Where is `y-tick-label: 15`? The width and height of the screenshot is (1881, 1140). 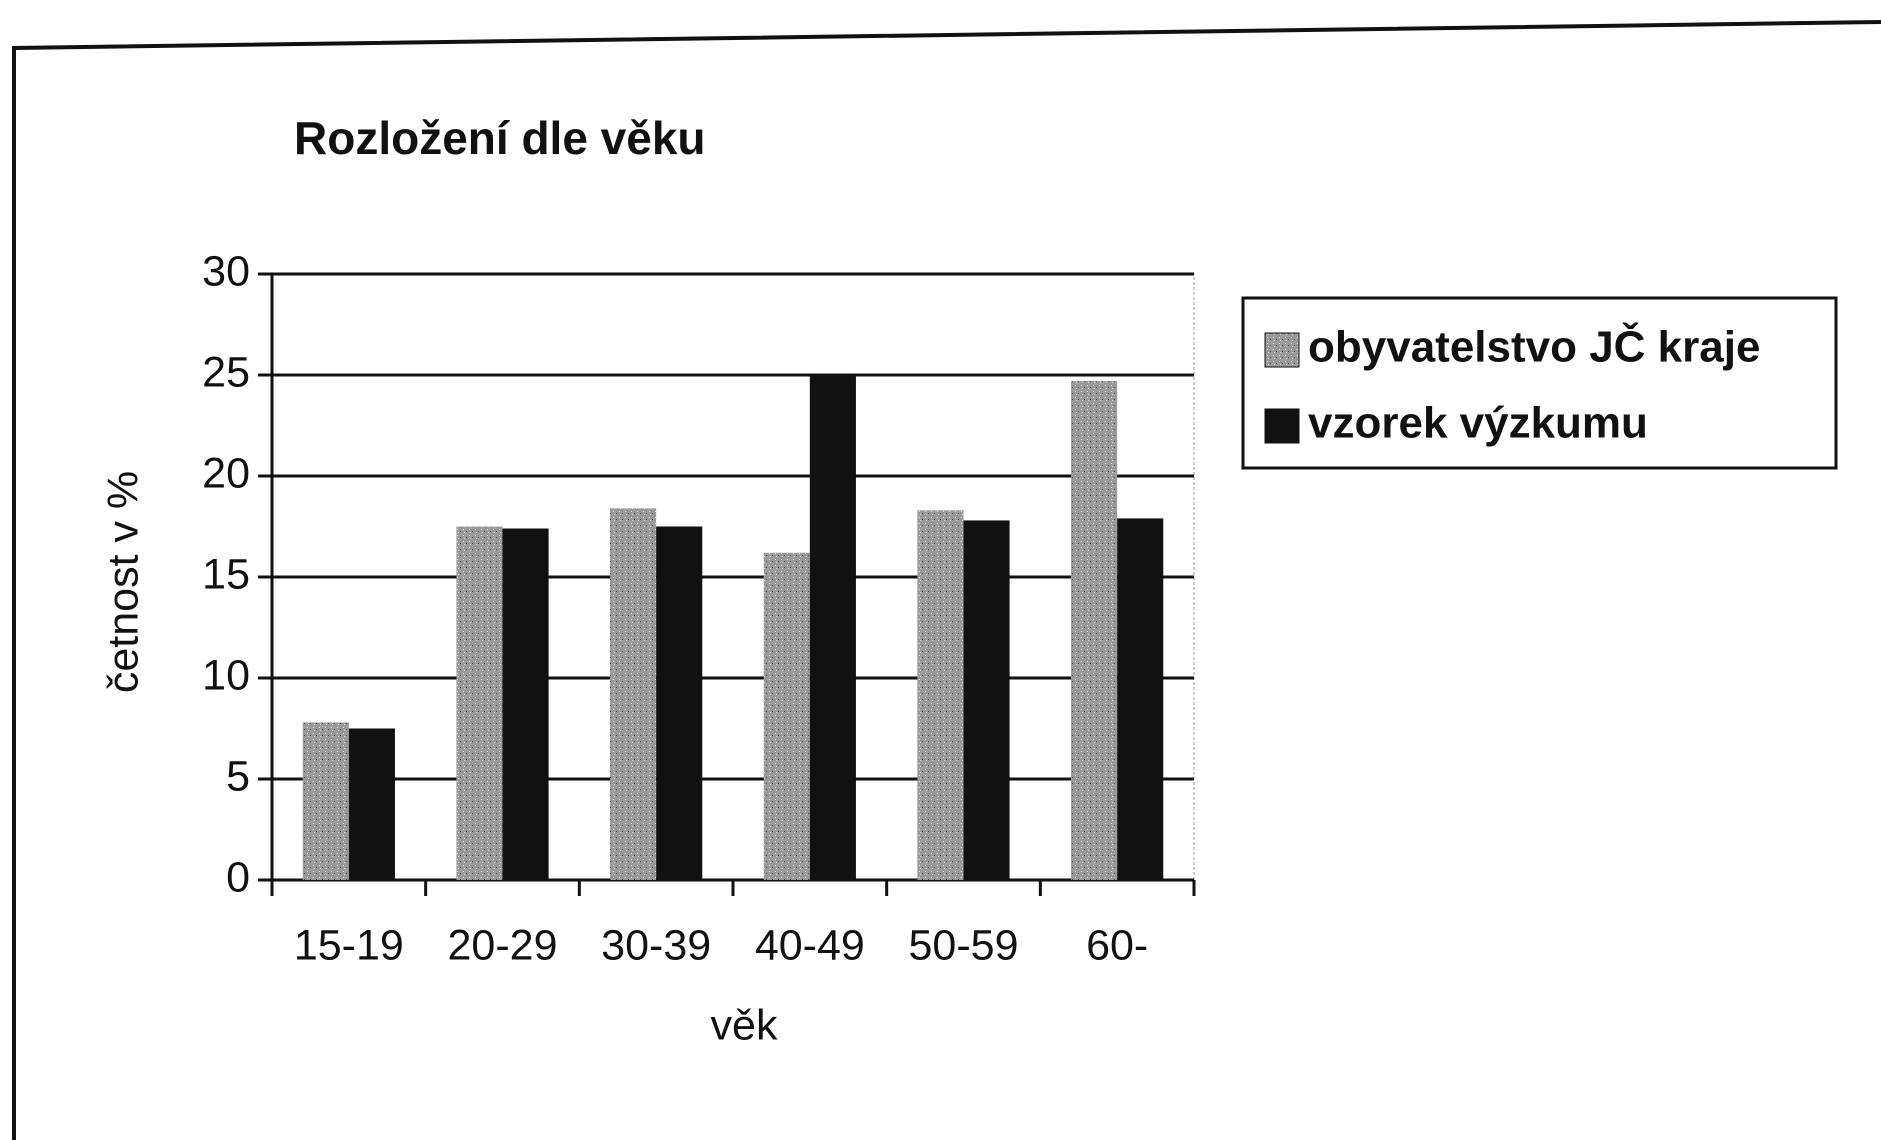
y-tick-label: 15 is located at coordinates (226, 574).